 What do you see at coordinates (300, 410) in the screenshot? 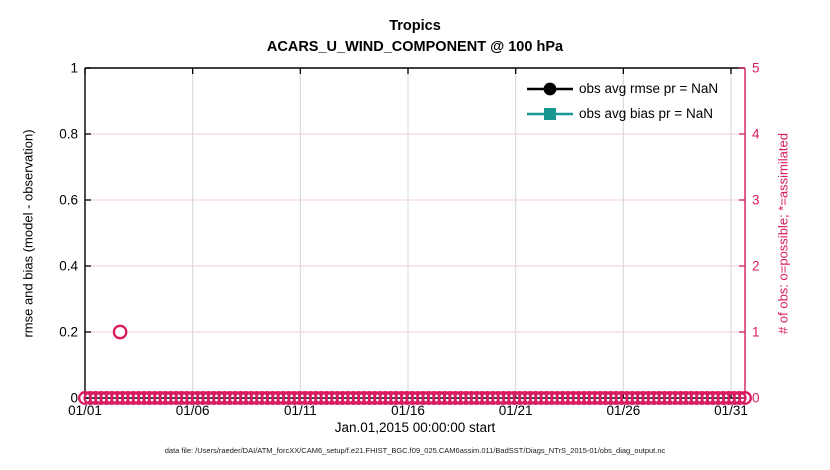
I see `x-tick-label: 01/11` at bounding box center [300, 410].